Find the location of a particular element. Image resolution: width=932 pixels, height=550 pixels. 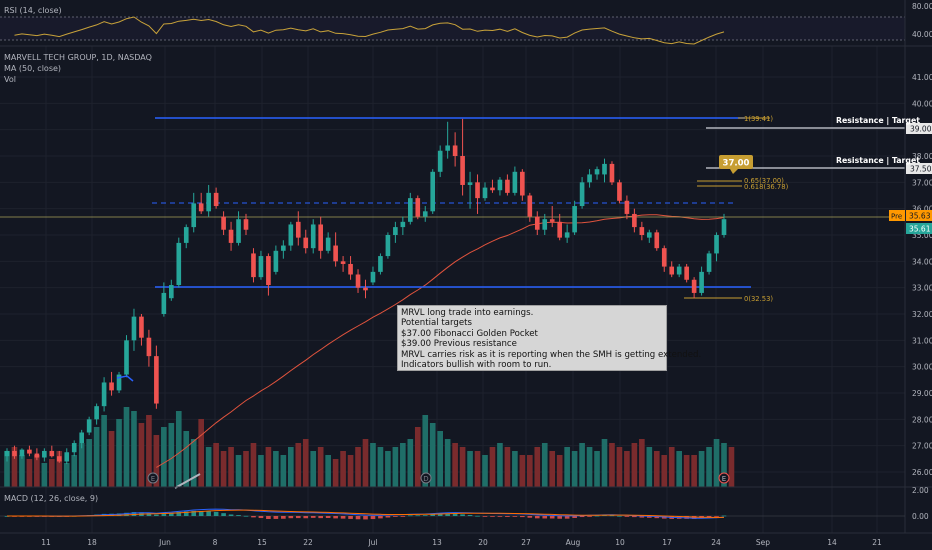

macd-title: MACD (12, 26, close, 9) is located at coordinates (51, 498).